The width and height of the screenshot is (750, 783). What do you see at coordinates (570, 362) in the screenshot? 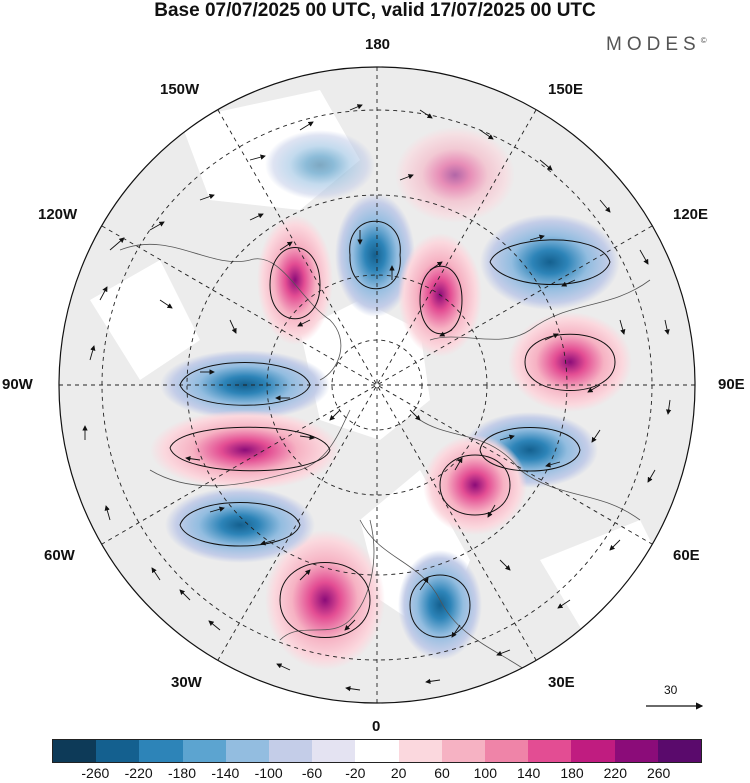
I see `anomaly-central-siberia-high` at bounding box center [570, 362].